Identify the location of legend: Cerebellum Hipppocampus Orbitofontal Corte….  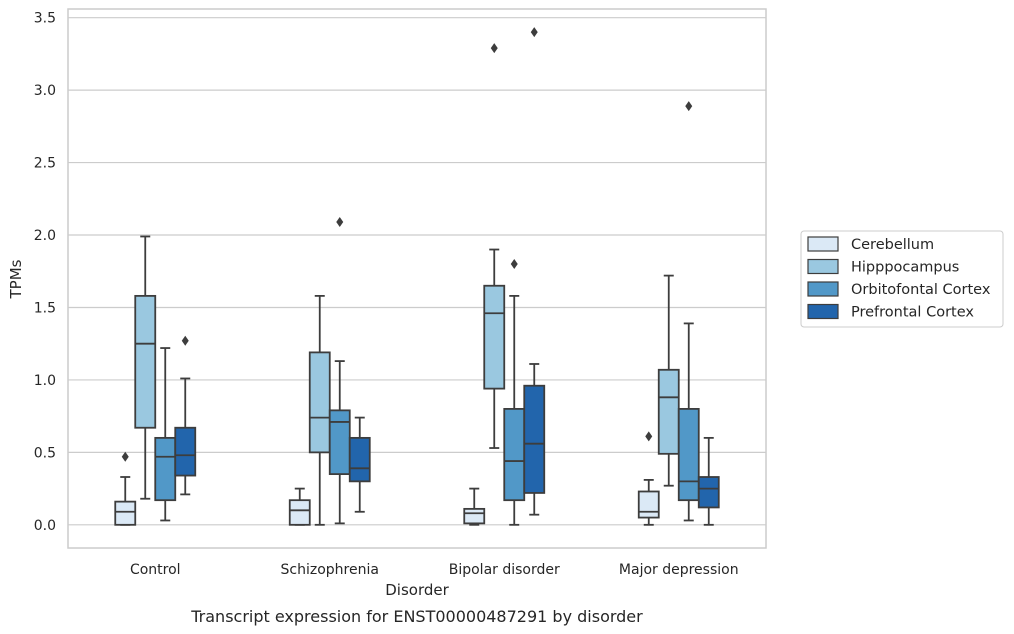
(902, 279).